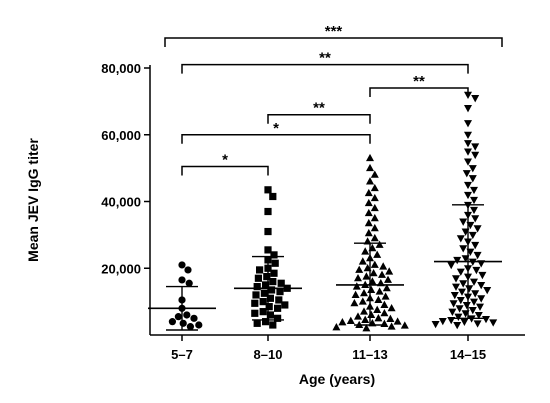 The image size is (550, 403). Describe the element at coordinates (125, 168) in the screenshot. I see `y-ticks: 20,000 40,000 60,000 80,000` at that location.